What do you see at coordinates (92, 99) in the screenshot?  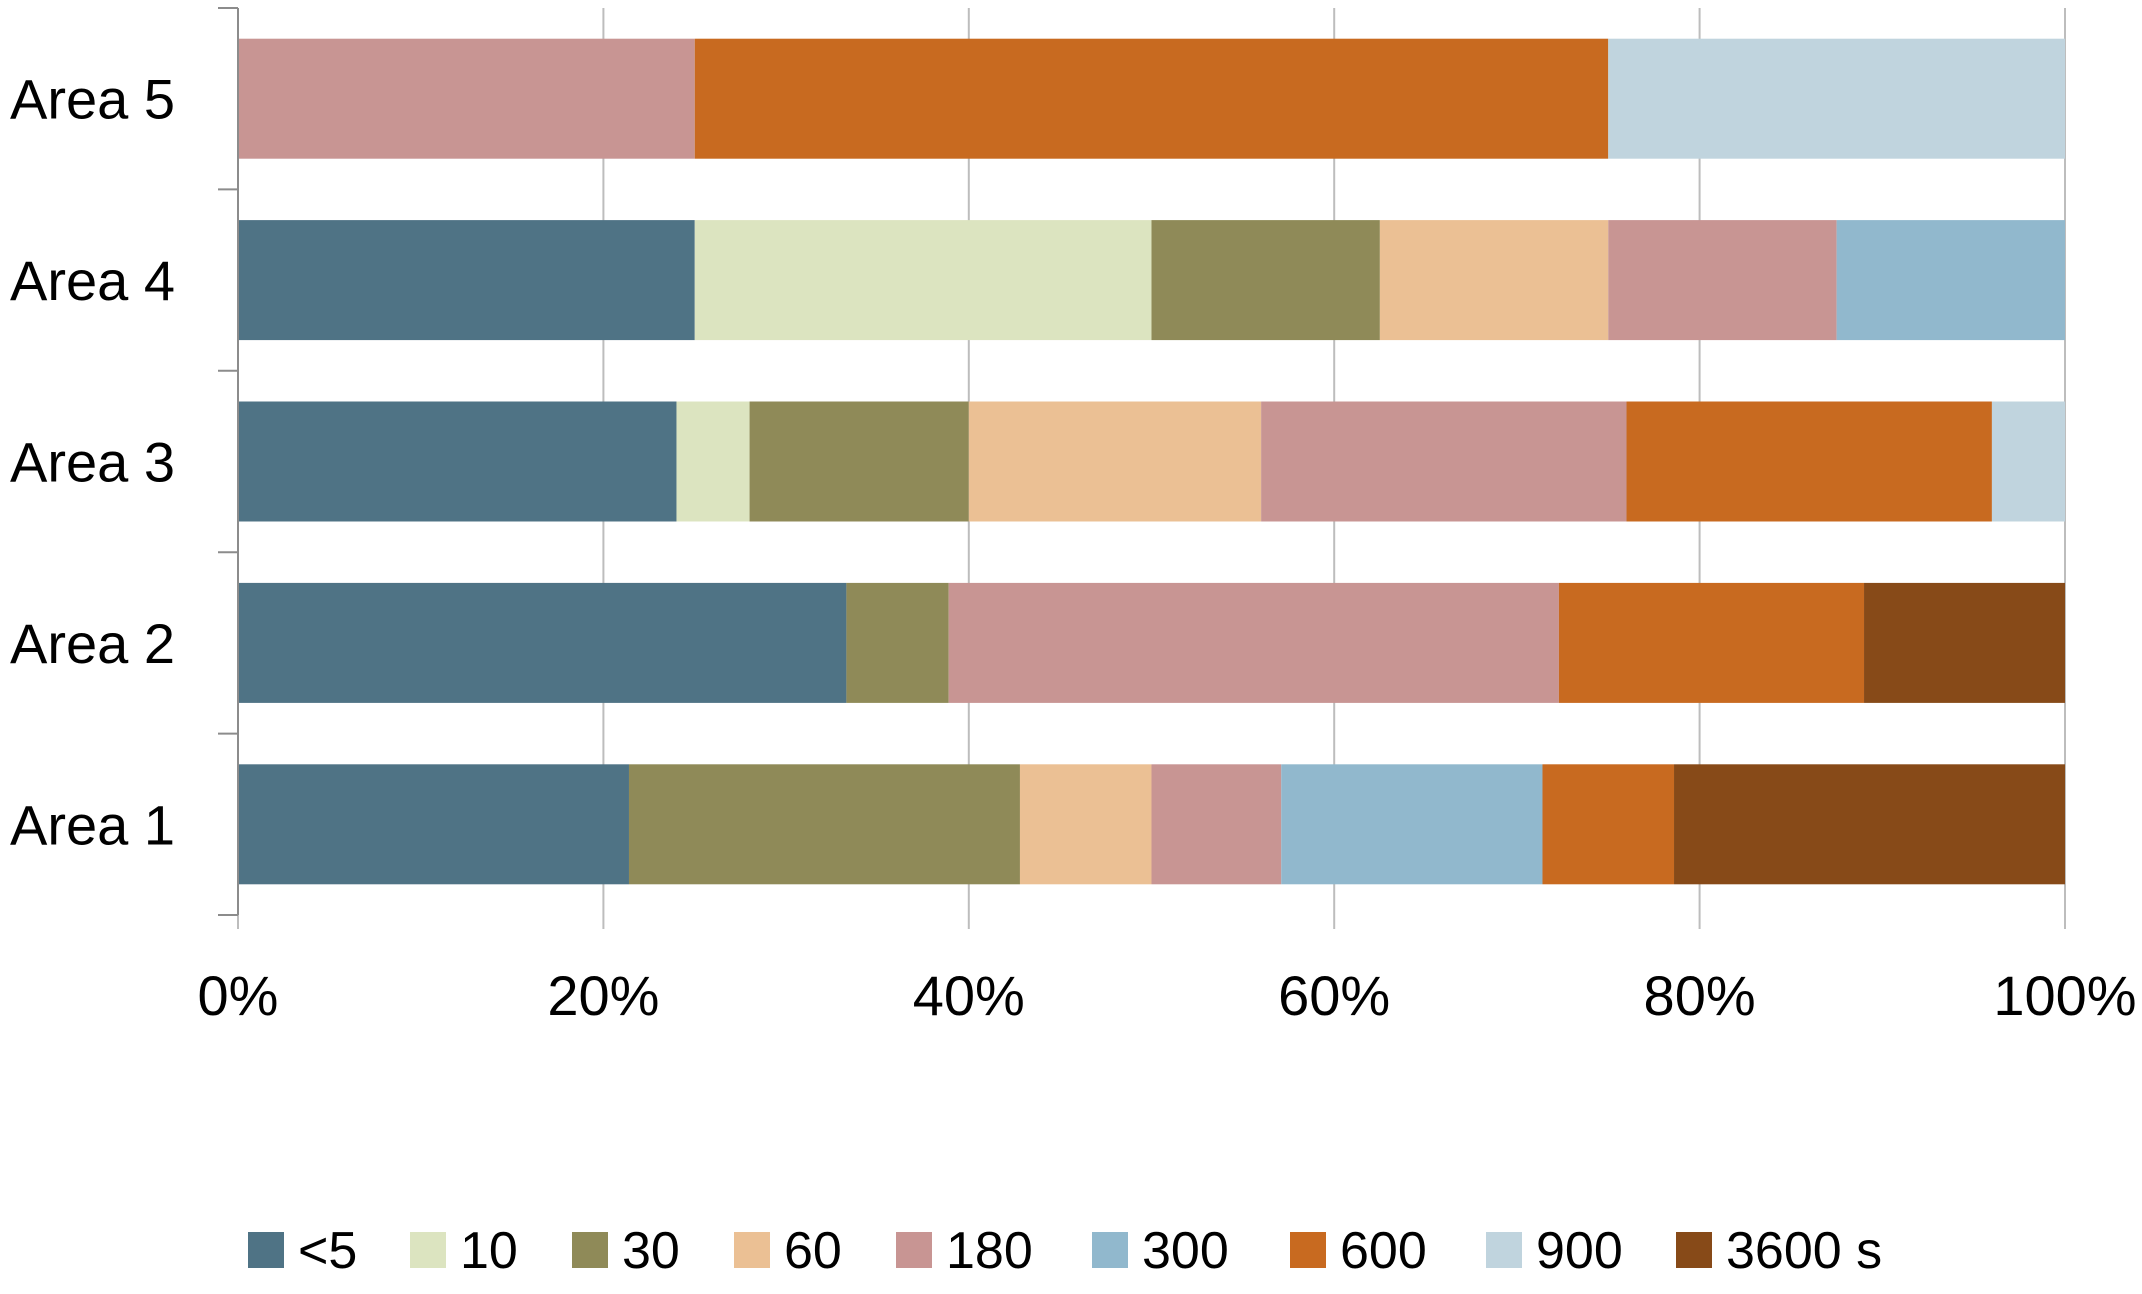 I see `category-label: Area 5` at bounding box center [92, 99].